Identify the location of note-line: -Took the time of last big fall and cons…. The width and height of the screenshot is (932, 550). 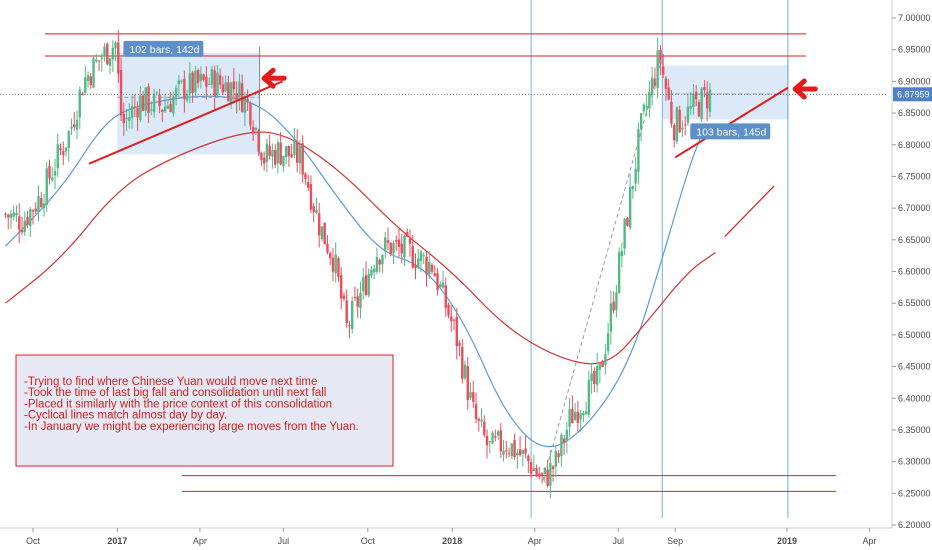
(175, 393).